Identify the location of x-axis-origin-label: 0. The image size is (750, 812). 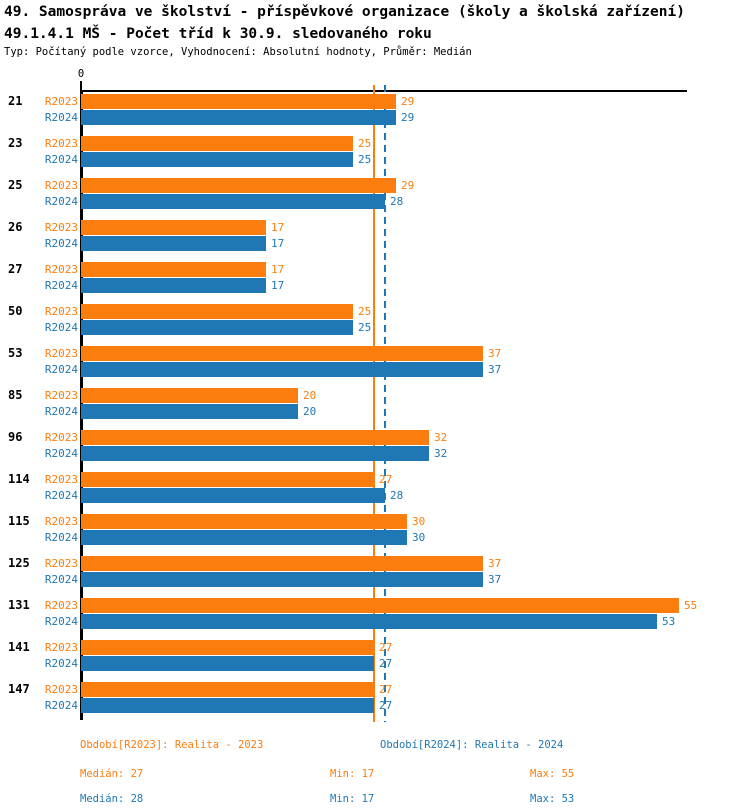
(81, 74).